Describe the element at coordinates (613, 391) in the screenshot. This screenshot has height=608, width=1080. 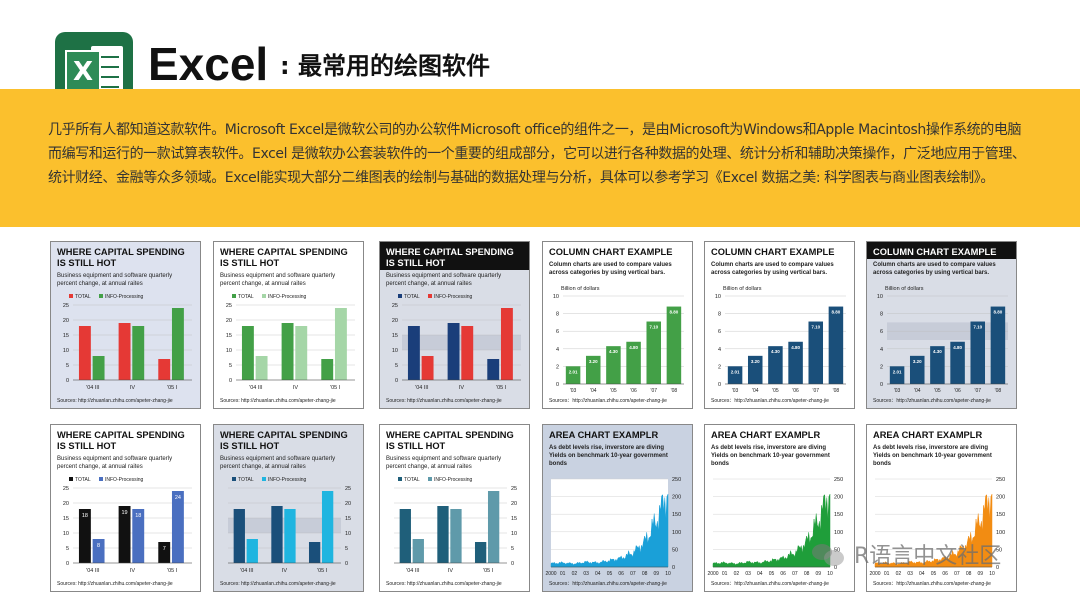
I see `x-tick-label: '05` at that location.